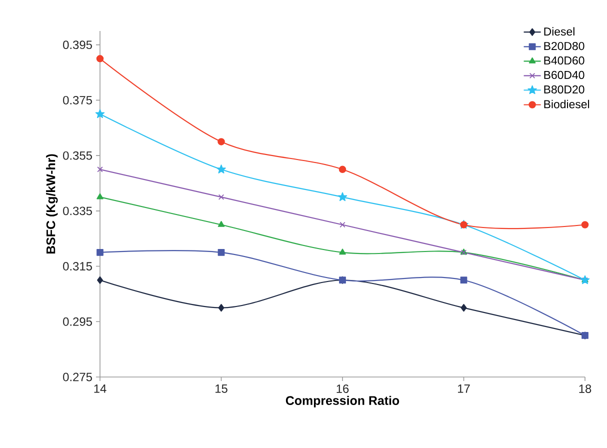 The width and height of the screenshot is (607, 448). I want to click on x-tick-label: 17, so click(464, 388).